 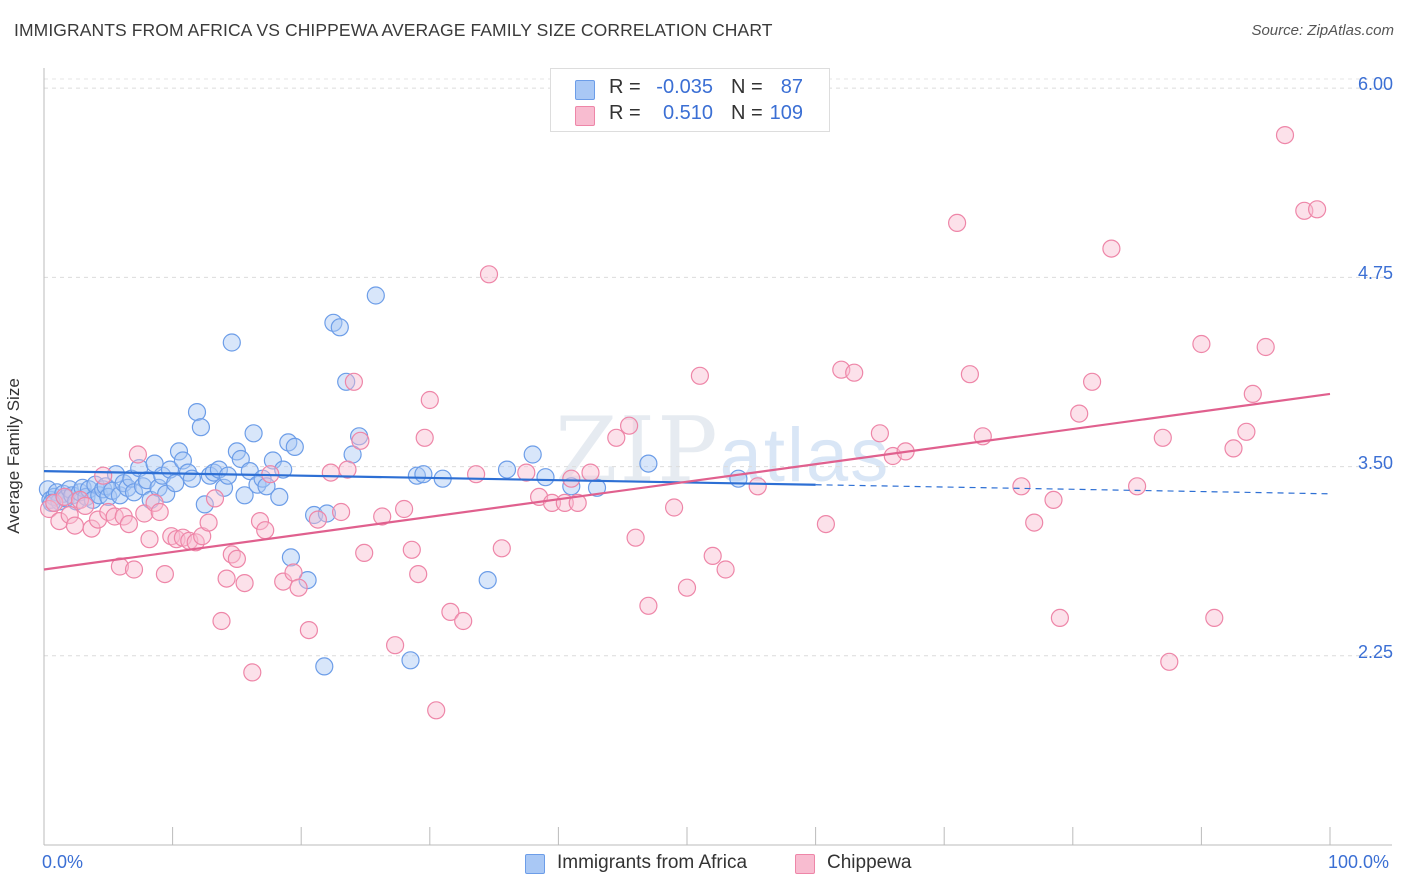 What do you see at coordinates (1375, 84) in the screenshot?
I see `y-tick-label: 6.00` at bounding box center [1375, 84].